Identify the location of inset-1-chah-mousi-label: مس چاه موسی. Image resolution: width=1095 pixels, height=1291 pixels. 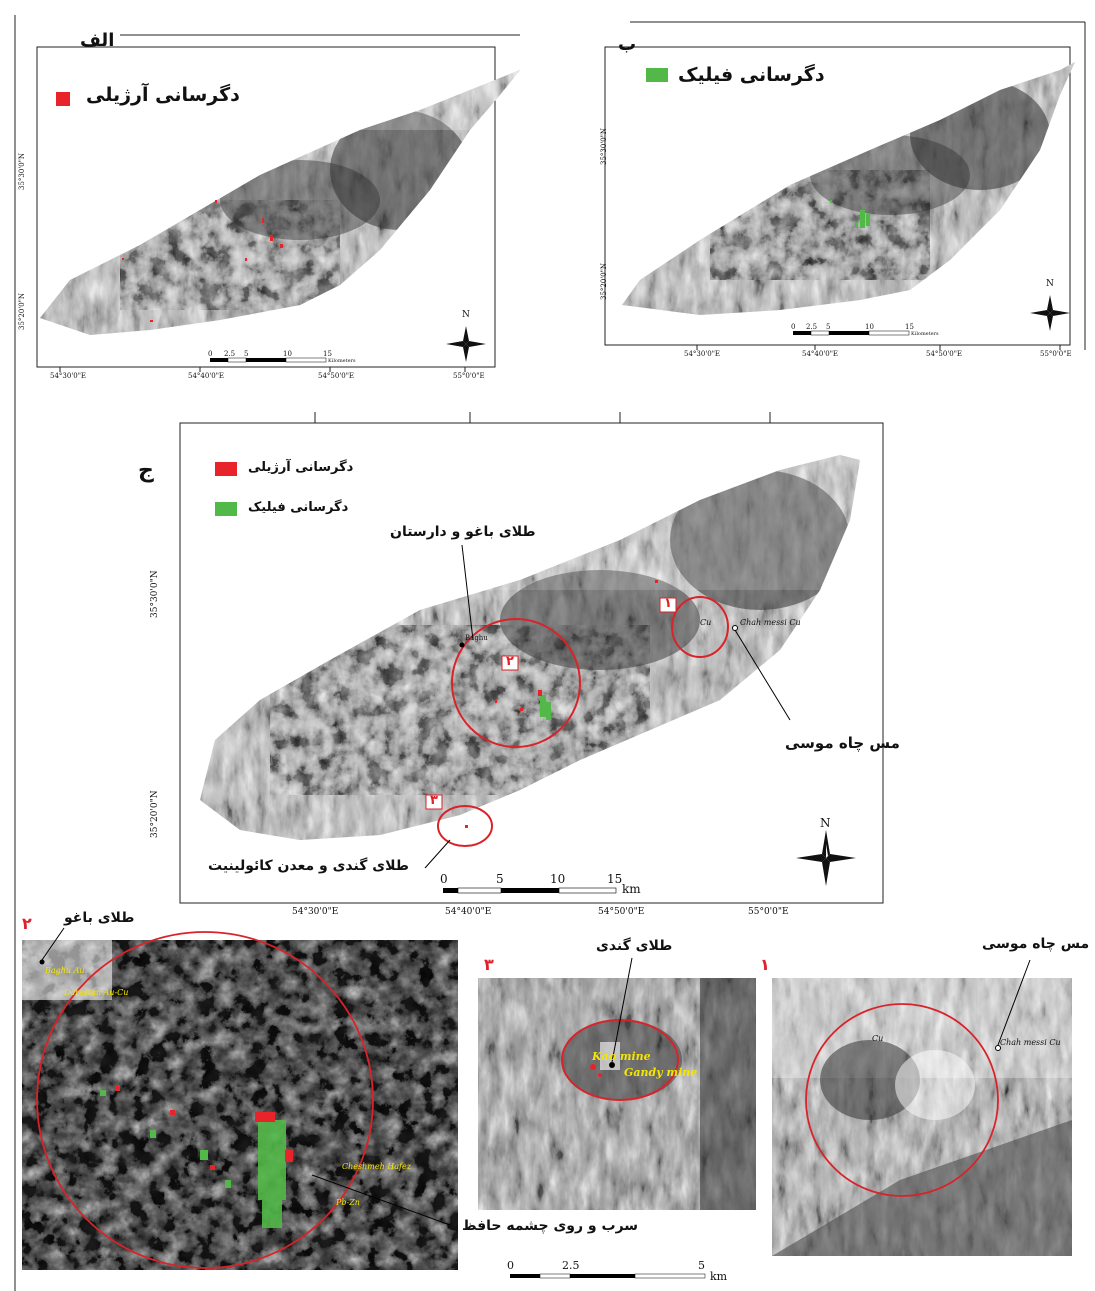
(1036, 944).